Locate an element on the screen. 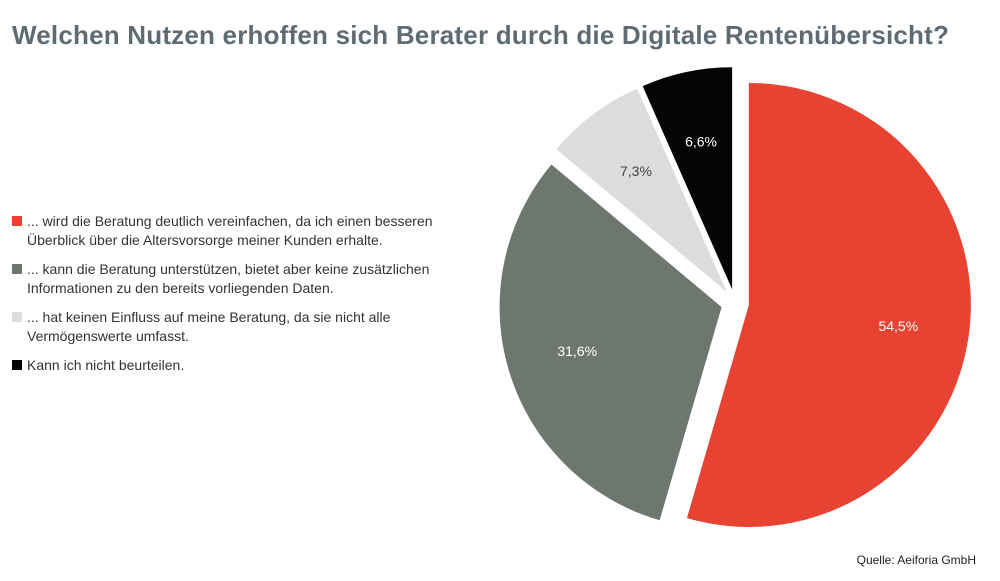 The image size is (1000, 581). legend-swatch-lightgray is located at coordinates (17, 317).